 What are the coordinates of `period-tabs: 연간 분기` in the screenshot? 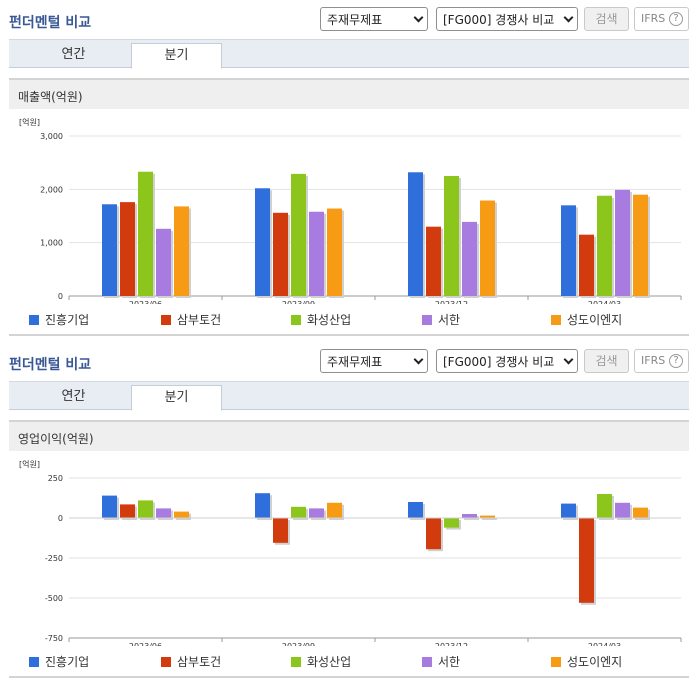 It's located at (349, 54).